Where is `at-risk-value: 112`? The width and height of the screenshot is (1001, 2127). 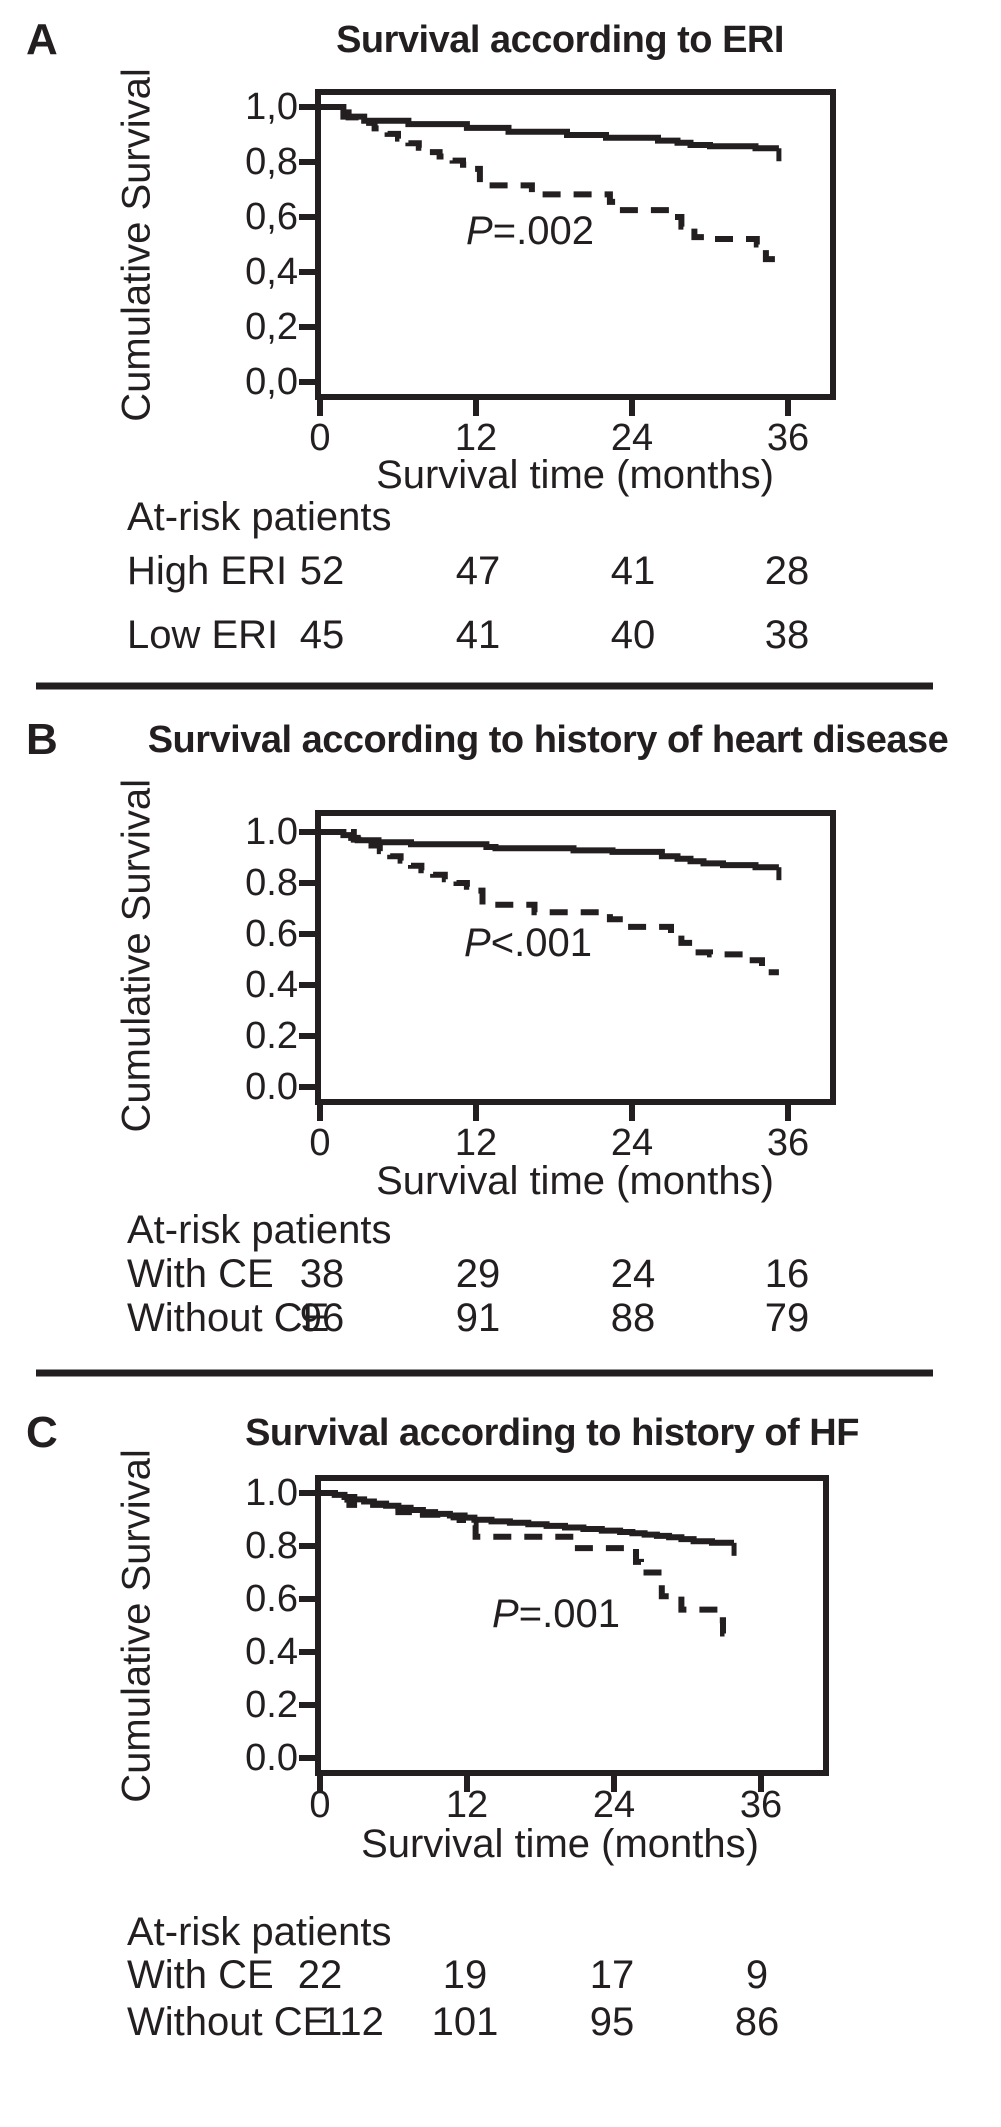 at-risk-value: 112 is located at coordinates (352, 2022).